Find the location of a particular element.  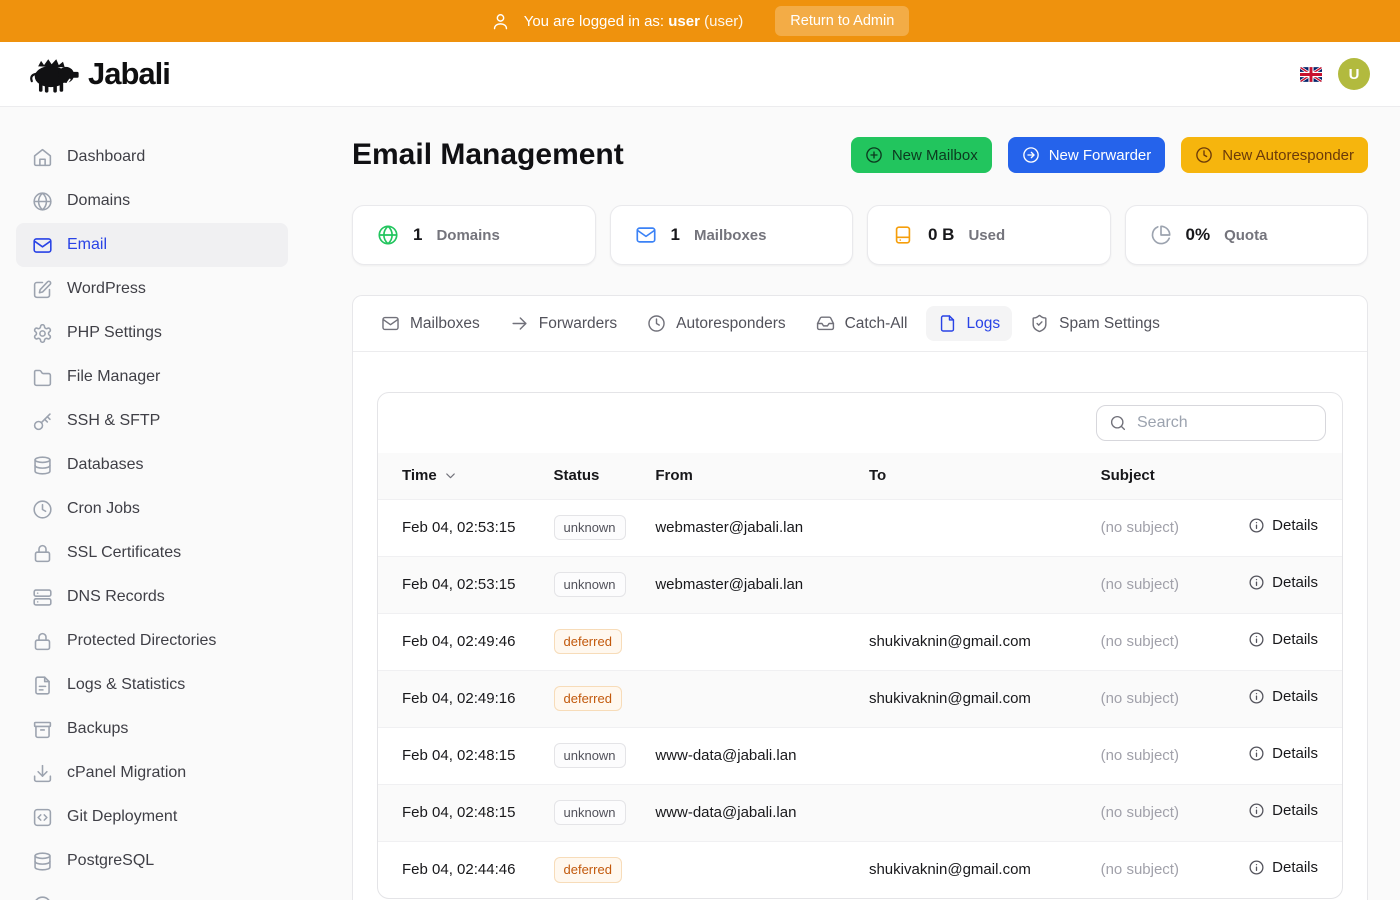

home-icon is located at coordinates (42, 157).